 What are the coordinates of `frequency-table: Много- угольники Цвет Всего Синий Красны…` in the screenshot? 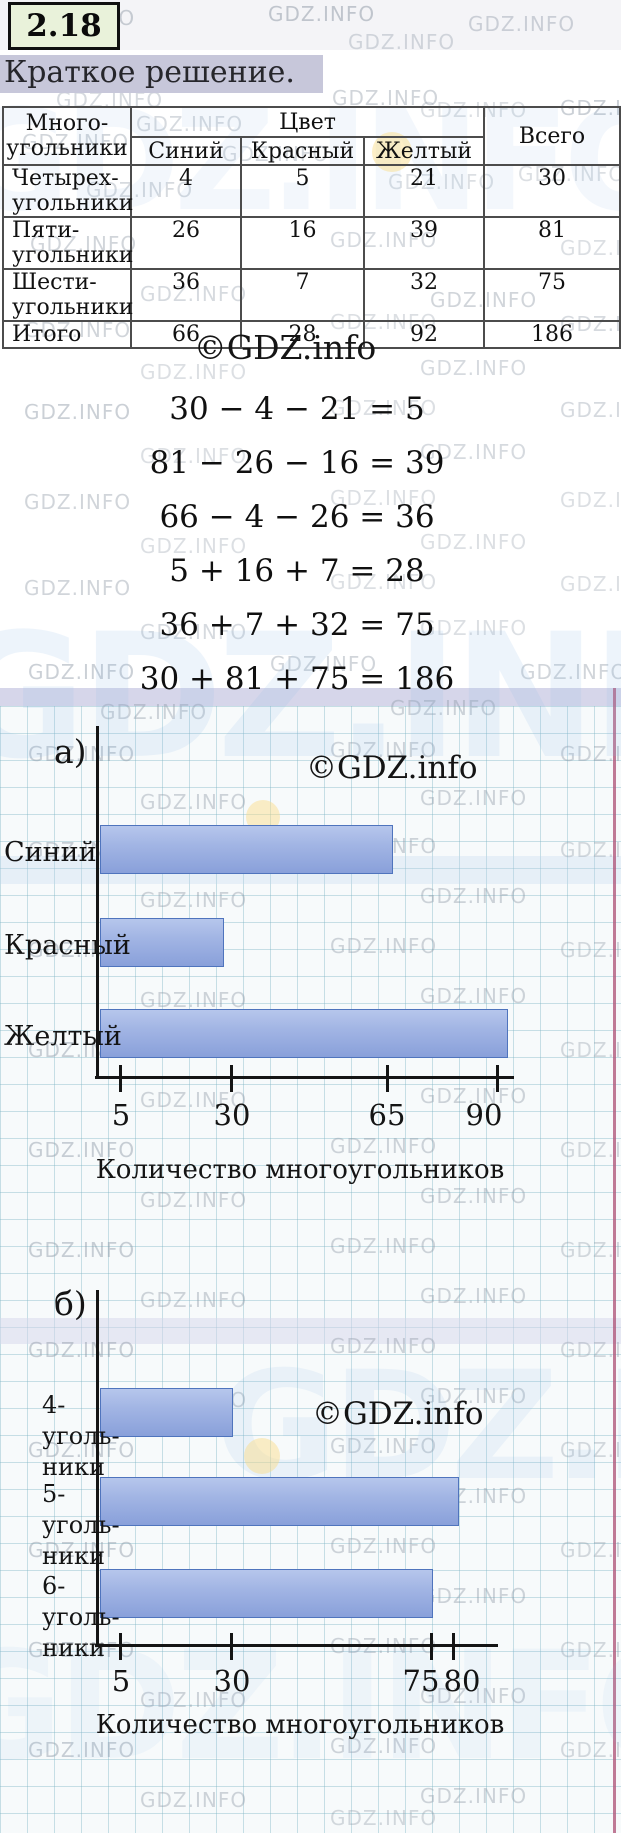 It's located at (311, 227).